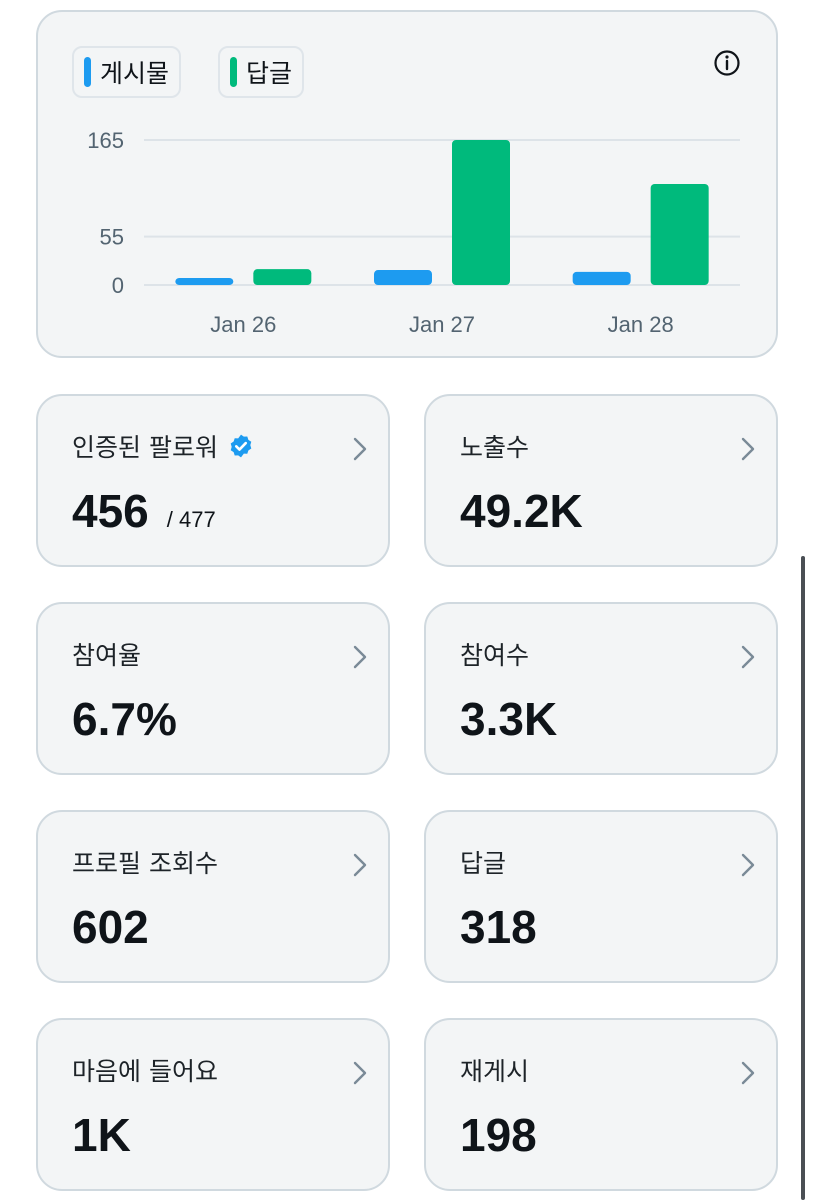 This screenshot has width=814, height=1200. I want to click on metric-card-reposts: 재게시 198, so click(601, 1104).